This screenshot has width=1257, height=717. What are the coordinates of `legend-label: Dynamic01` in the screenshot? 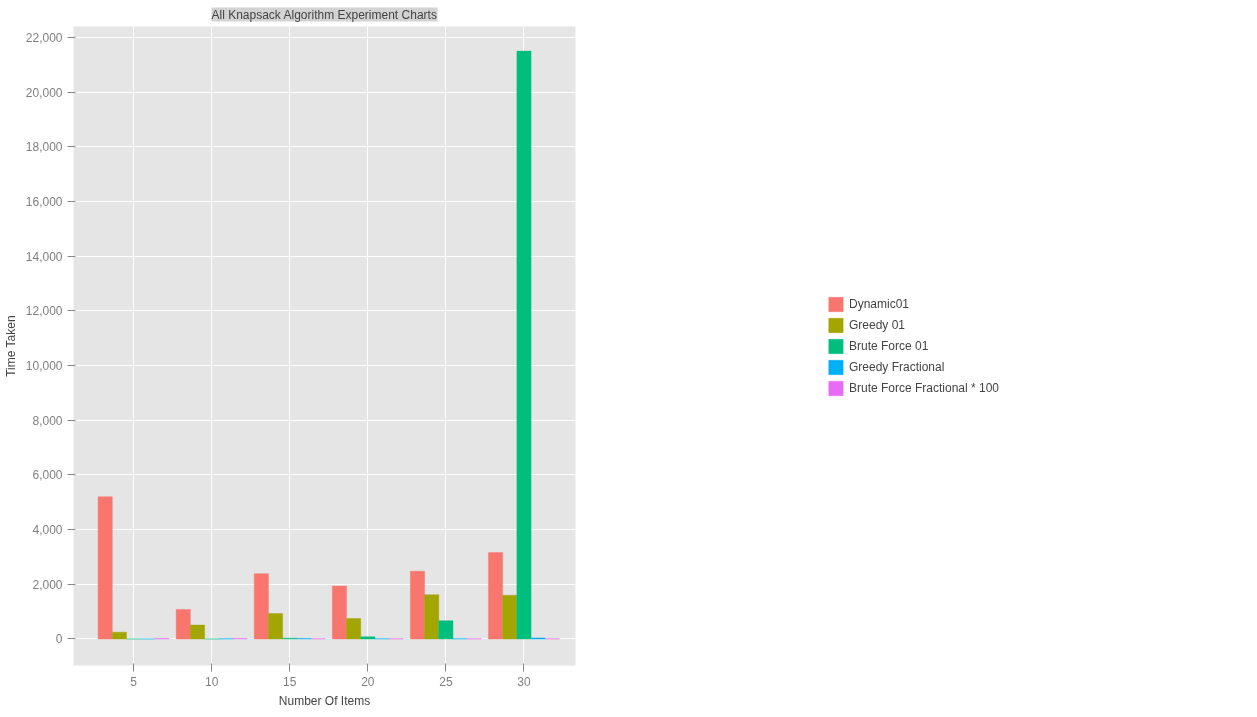 It's located at (878, 303).